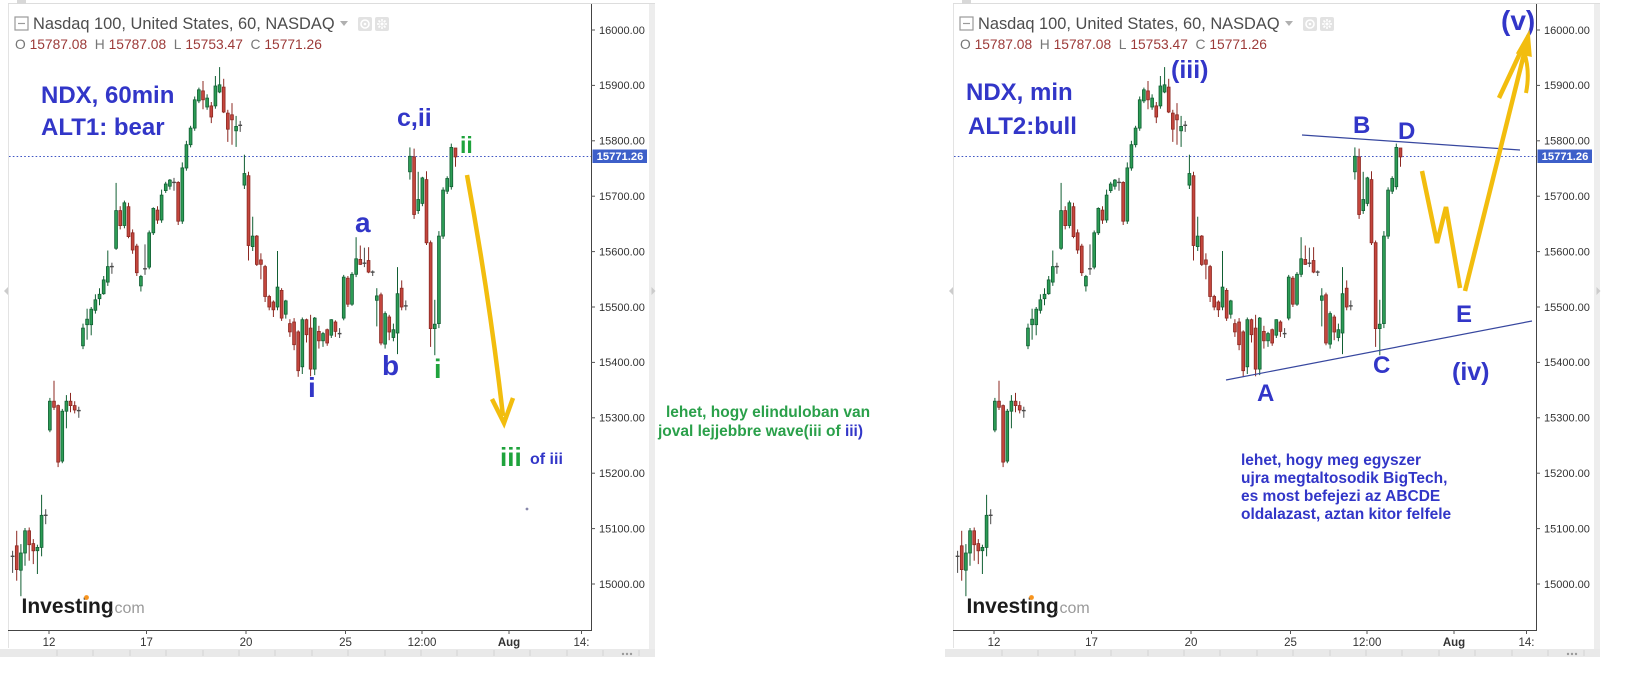  What do you see at coordinates (1346, 514) in the screenshot?
I see `svg-text:oldalazast, aztan kitor felfel: oldalazast, aztan kitor felfele` at bounding box center [1346, 514].